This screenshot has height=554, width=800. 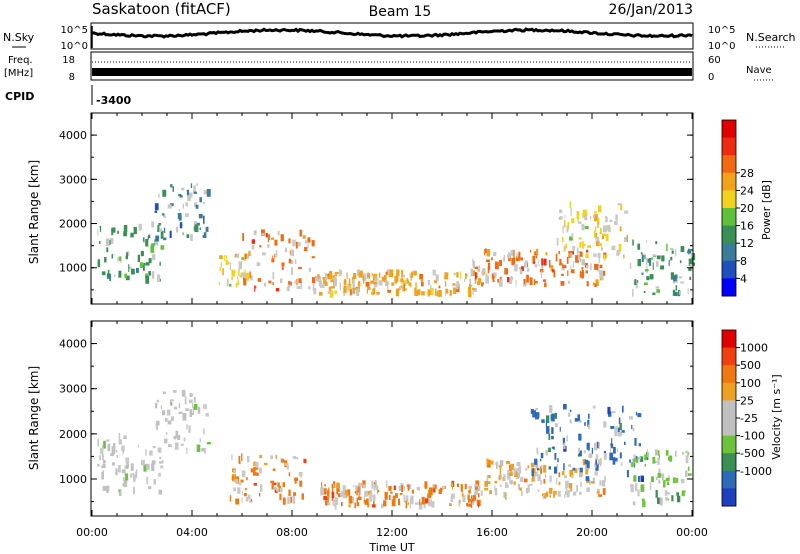 What do you see at coordinates (711, 77) in the screenshot?
I see `freq-right-tick-bottom: 0` at bounding box center [711, 77].